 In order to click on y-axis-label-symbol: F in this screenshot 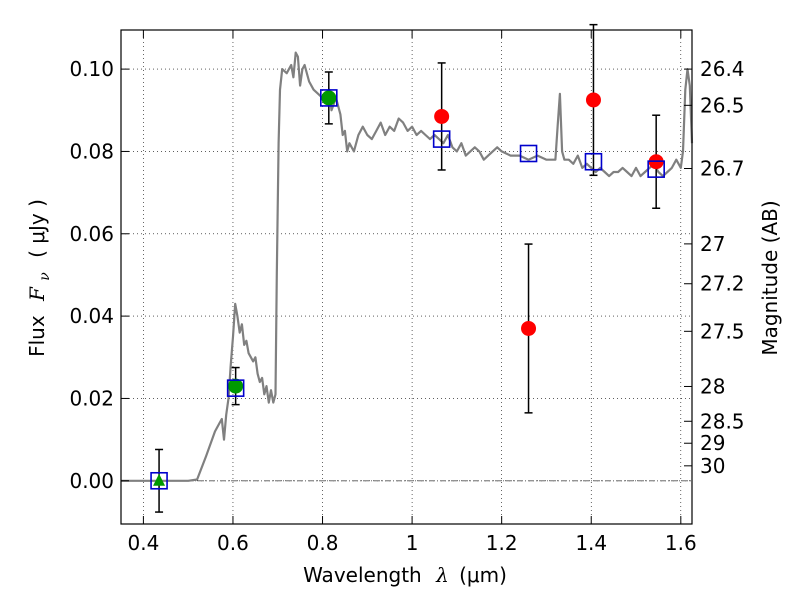, I will do `click(37, 294)`.